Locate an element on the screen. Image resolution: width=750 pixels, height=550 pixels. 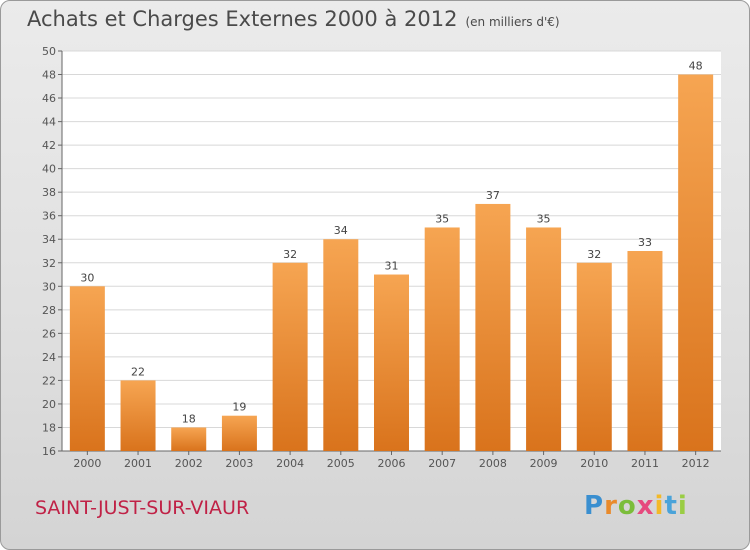
x-tick-label: 2001 is located at coordinates (138, 463).